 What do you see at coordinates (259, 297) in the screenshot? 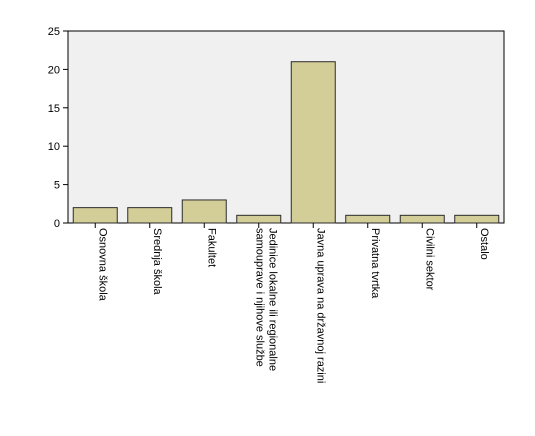
I see `x-category-label: samouprave i njihove službe` at bounding box center [259, 297].